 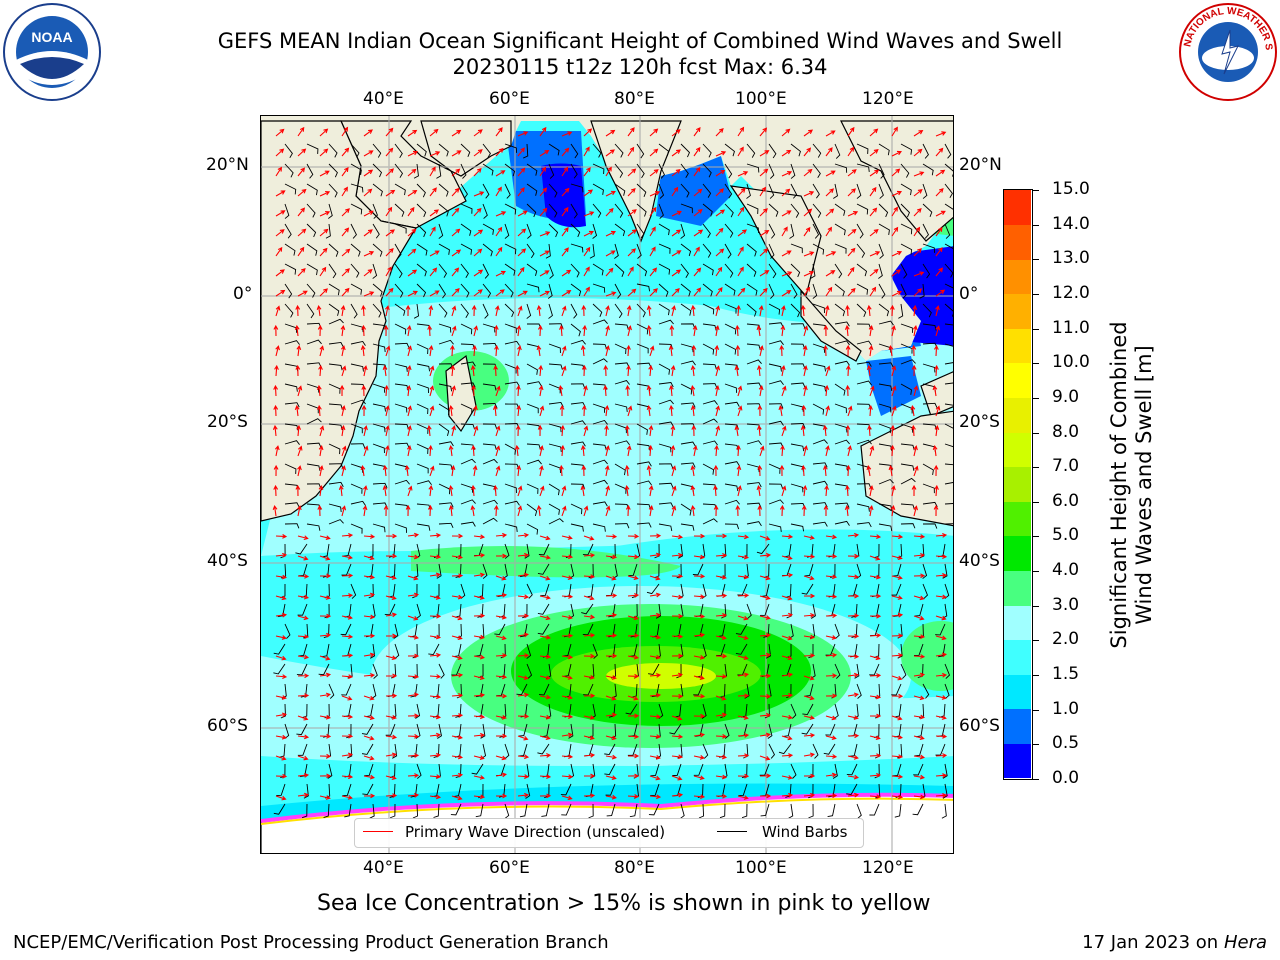 I want to click on colorbar-tick-label: 8.0, so click(x=1066, y=431).